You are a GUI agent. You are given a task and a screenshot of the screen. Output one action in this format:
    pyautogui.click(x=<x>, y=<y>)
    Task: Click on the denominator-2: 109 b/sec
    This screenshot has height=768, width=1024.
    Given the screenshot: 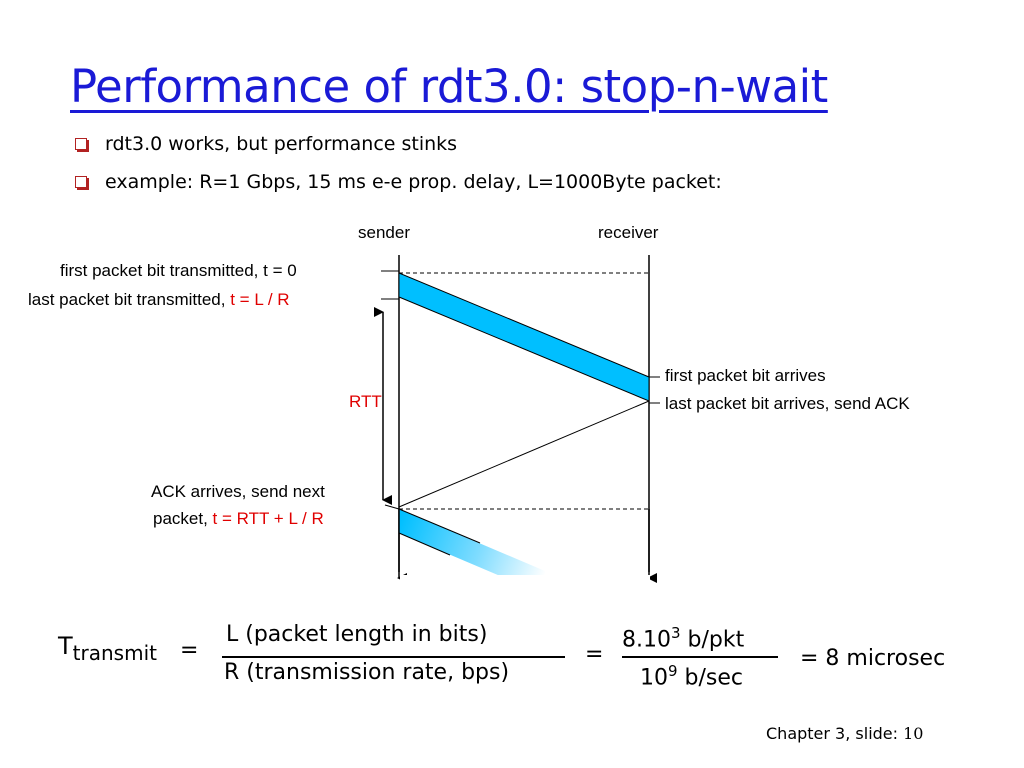 What is the action you would take?
    pyautogui.click(x=692, y=676)
    